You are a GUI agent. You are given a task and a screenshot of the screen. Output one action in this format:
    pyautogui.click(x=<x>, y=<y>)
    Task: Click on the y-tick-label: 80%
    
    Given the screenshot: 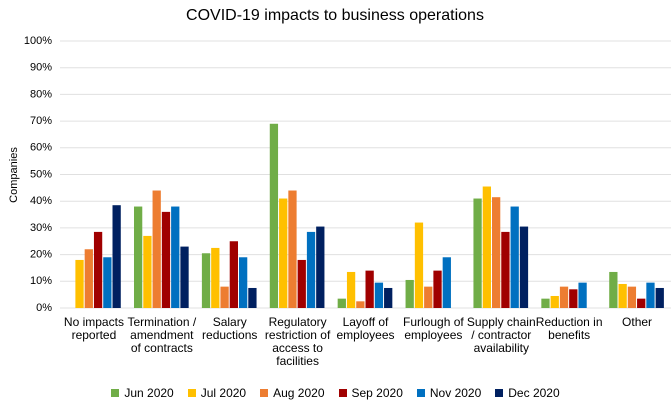 What is the action you would take?
    pyautogui.click(x=41, y=94)
    